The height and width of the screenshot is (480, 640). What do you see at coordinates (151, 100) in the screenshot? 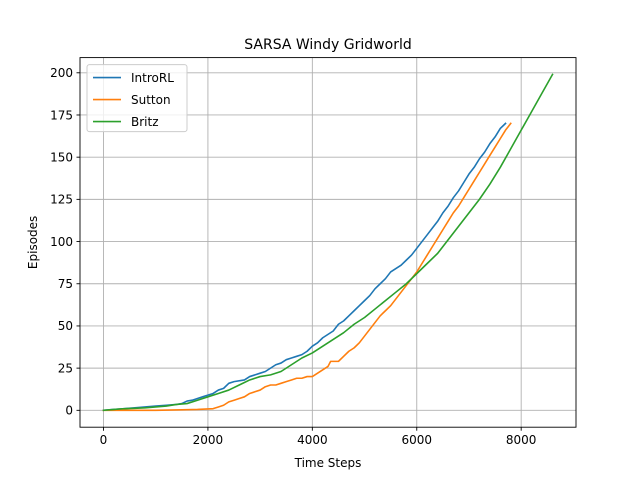
I see `legend-label-sutton: Sutton` at bounding box center [151, 100].